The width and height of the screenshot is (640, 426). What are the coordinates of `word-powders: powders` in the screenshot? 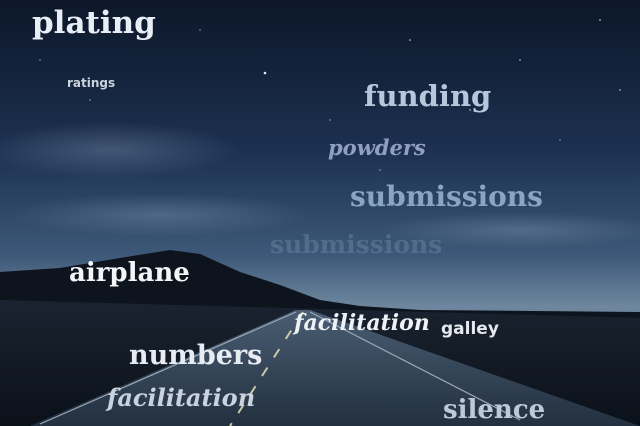 It's located at (377, 147).